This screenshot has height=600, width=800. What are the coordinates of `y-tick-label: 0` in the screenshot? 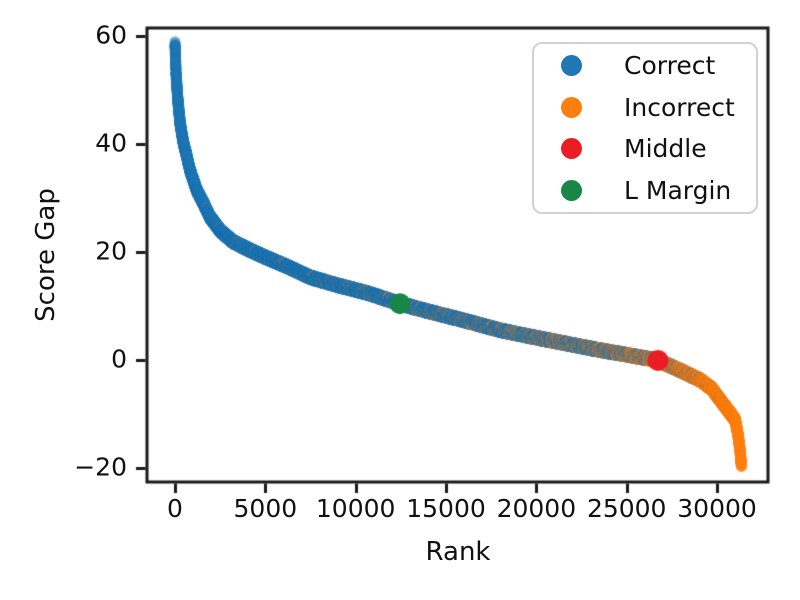 It's located at (119, 359).